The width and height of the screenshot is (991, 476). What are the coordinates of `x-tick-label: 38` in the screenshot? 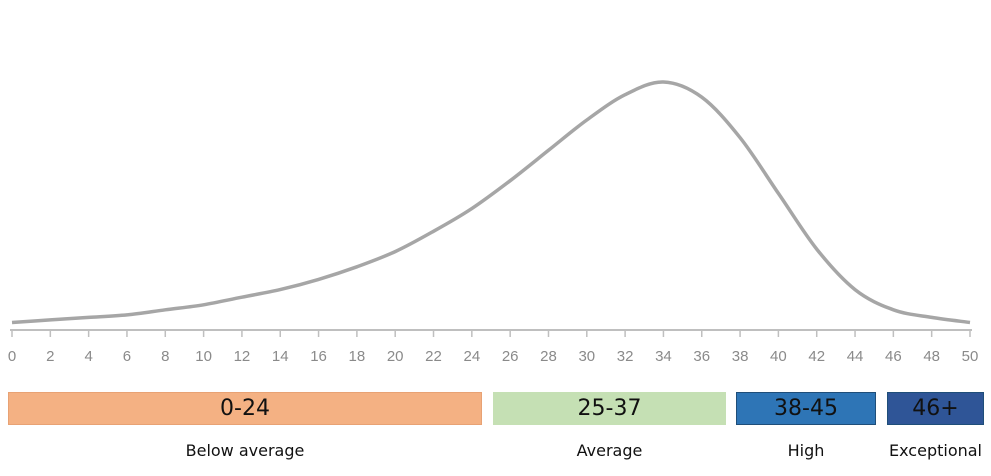 It's located at (740, 356).